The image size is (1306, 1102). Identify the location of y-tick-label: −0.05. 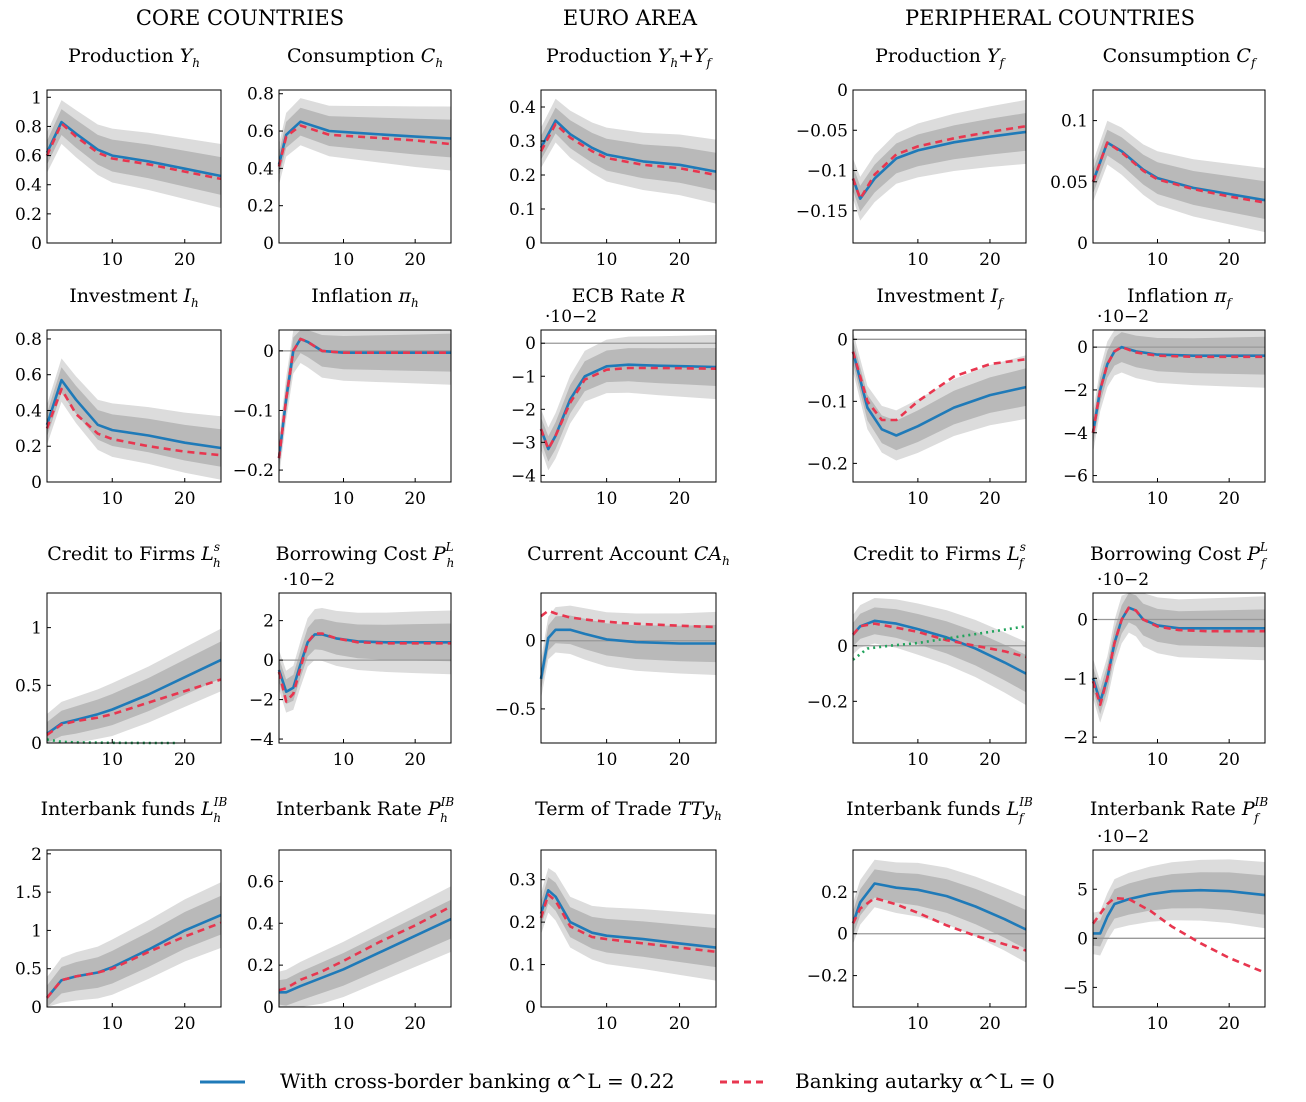
(822, 131).